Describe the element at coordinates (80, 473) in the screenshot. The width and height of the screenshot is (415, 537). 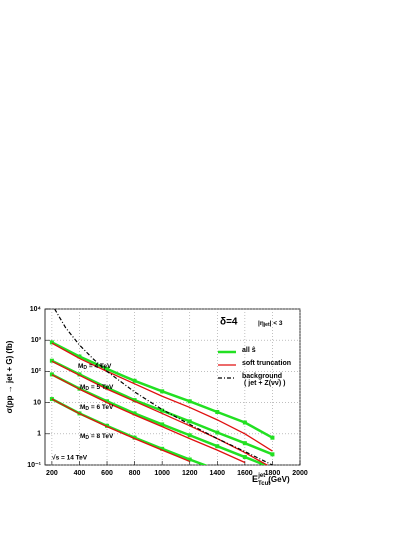
I see `x-tick-label: 400` at that location.